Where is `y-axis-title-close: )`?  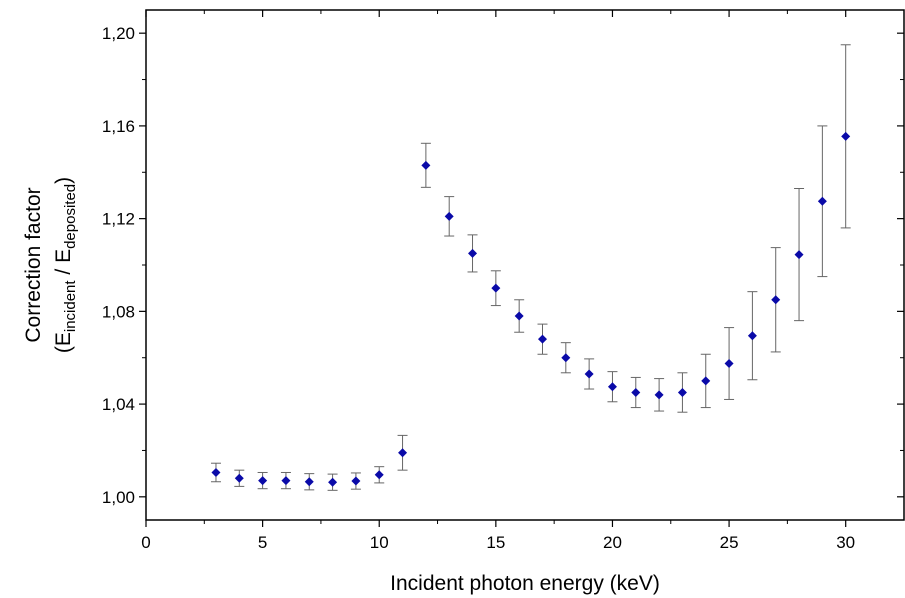 y-axis-title-close: ) is located at coordinates (63, 180).